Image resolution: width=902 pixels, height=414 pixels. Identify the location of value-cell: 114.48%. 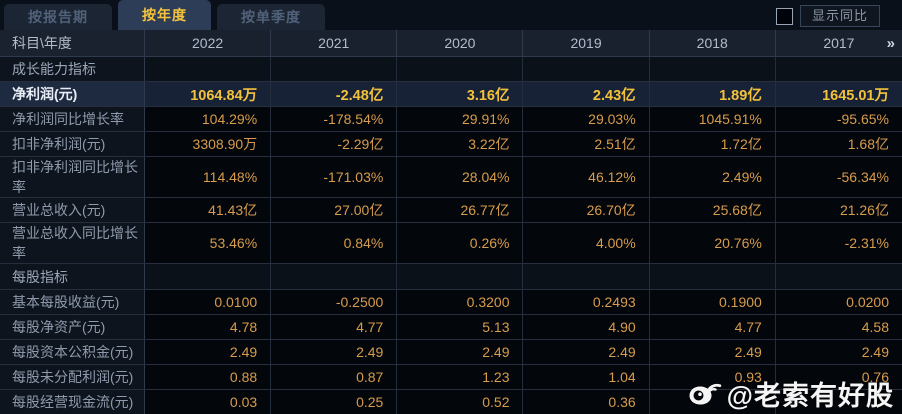
(208, 177).